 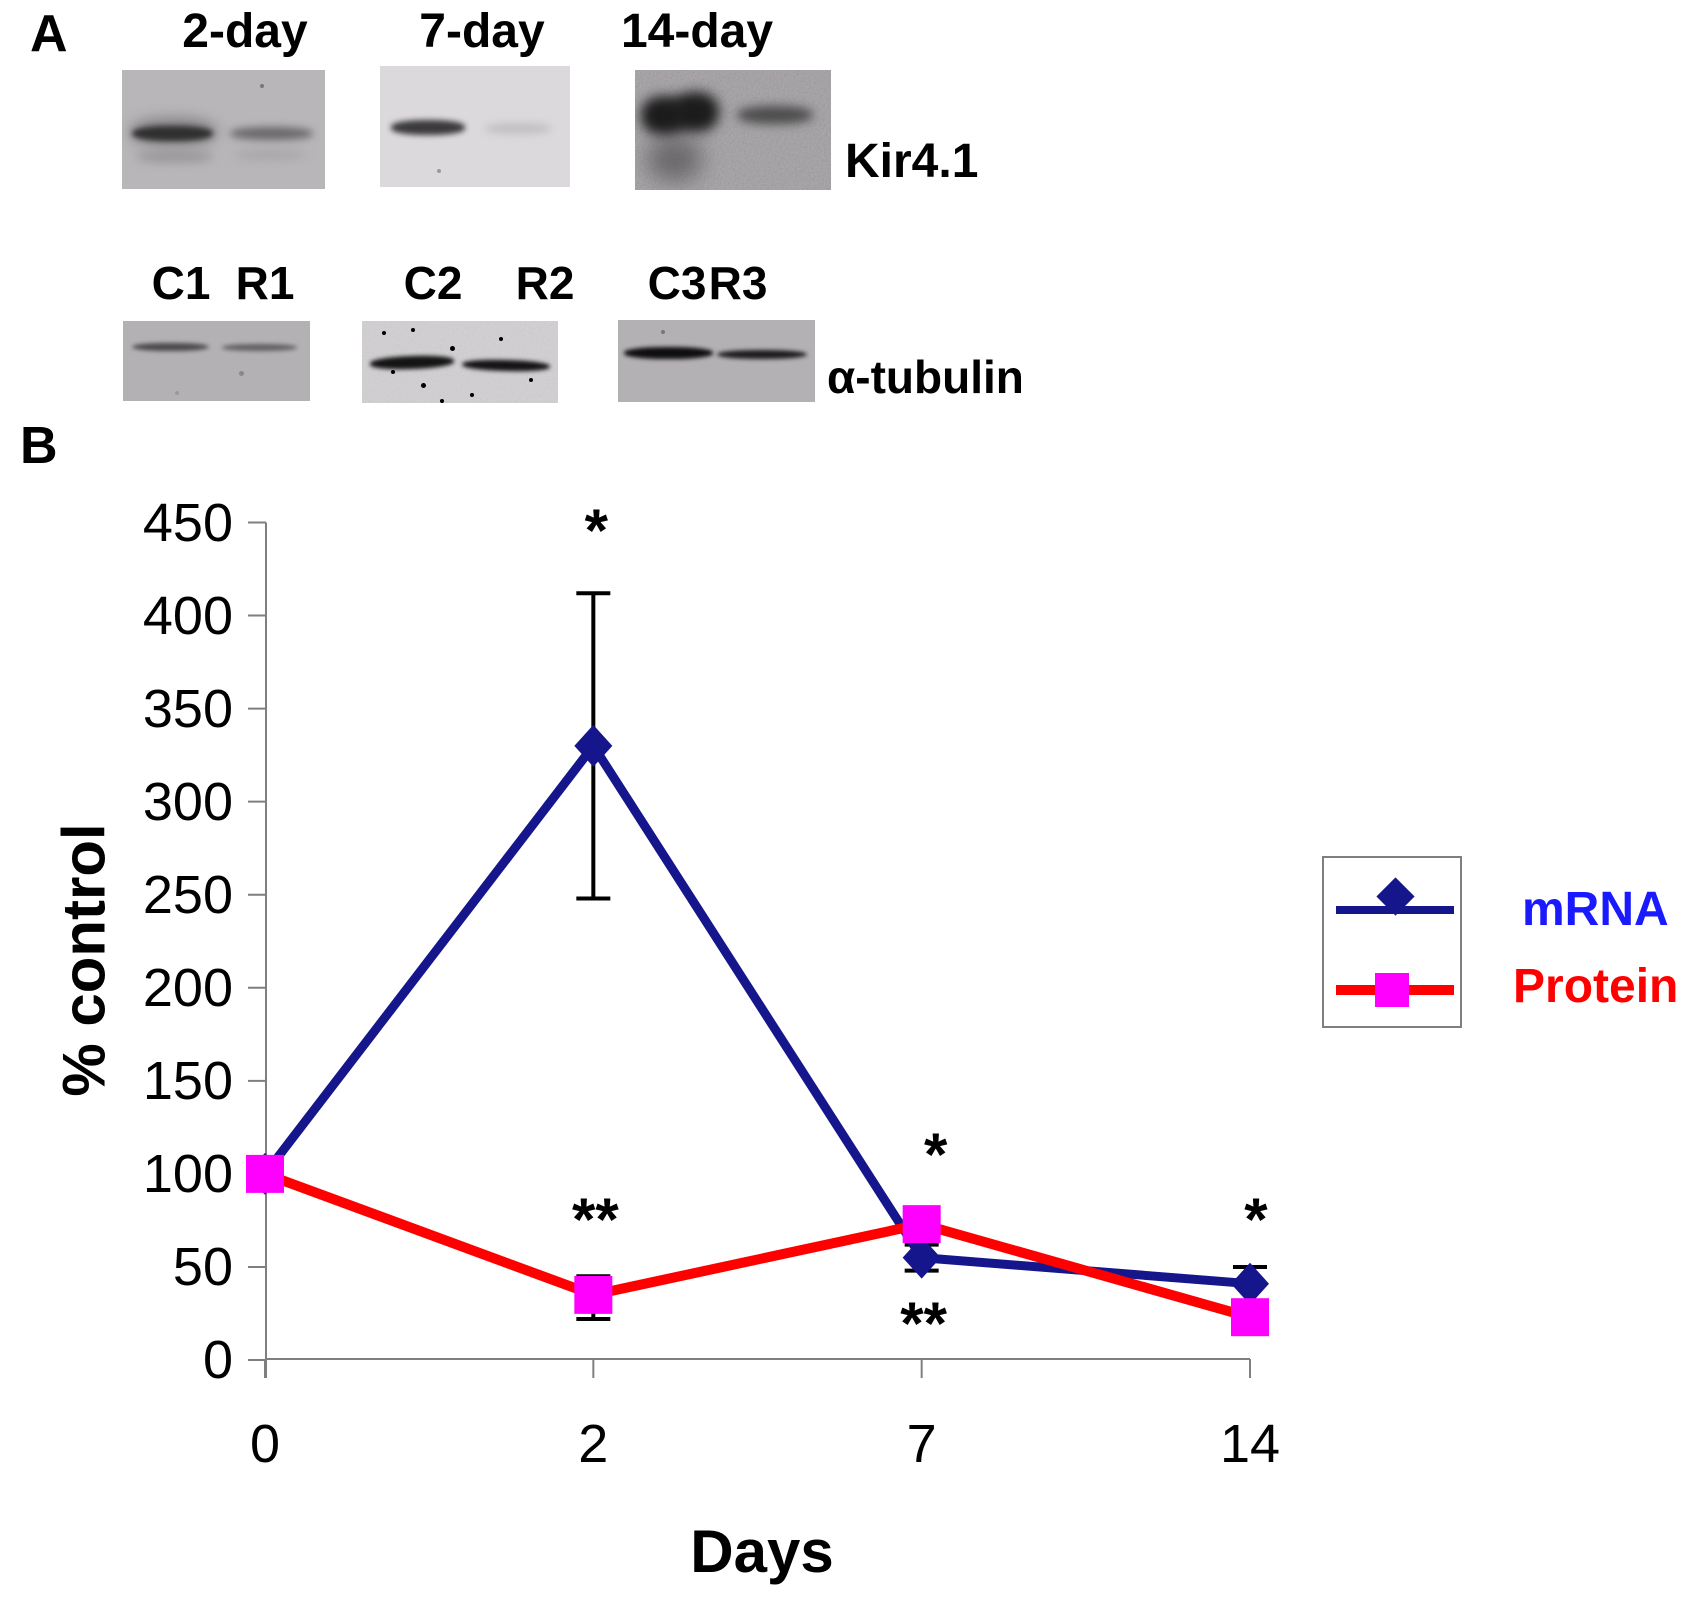 I want to click on gel-blot-kir41-7day, so click(x=475, y=126).